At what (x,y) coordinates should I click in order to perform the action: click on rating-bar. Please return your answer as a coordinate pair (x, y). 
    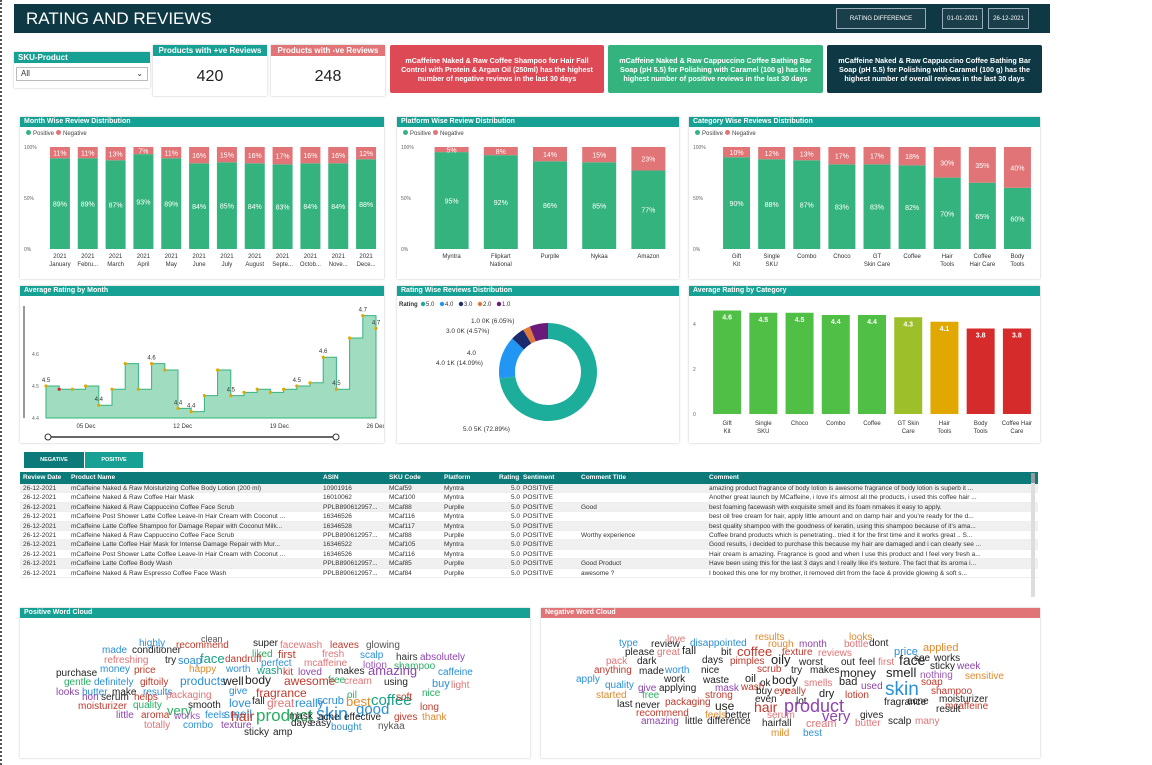
    Looking at the image, I should click on (908, 365).